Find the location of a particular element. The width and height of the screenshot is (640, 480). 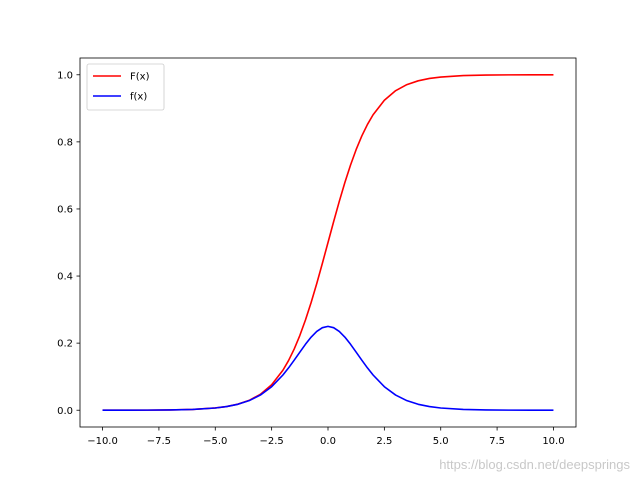

y-tick-label: 0.2 is located at coordinates (65, 344).